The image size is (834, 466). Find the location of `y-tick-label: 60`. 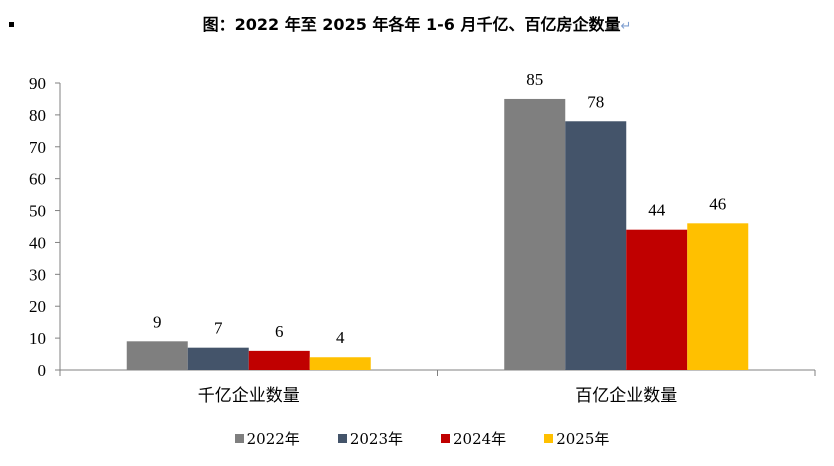

y-tick-label: 60 is located at coordinates (37, 179).